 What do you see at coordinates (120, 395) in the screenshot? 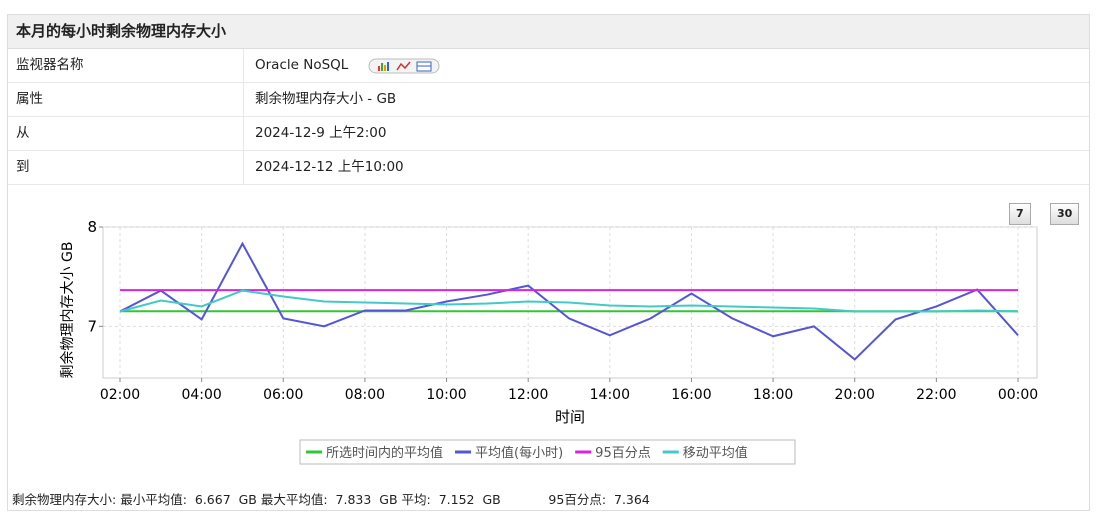
I see `x-tick-label: 02:00` at bounding box center [120, 395].